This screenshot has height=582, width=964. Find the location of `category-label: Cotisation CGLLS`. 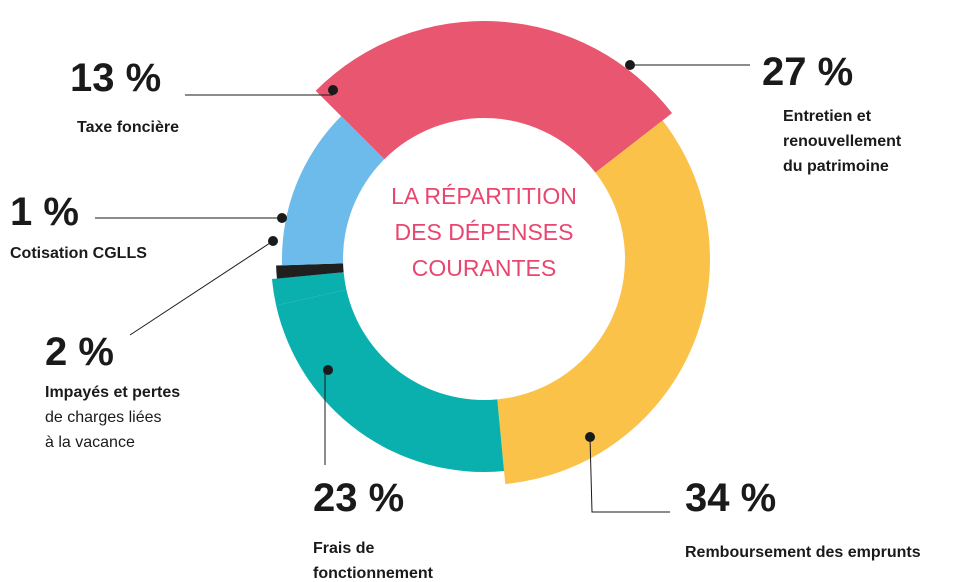

category-label: Cotisation CGLLS is located at coordinates (78, 253).